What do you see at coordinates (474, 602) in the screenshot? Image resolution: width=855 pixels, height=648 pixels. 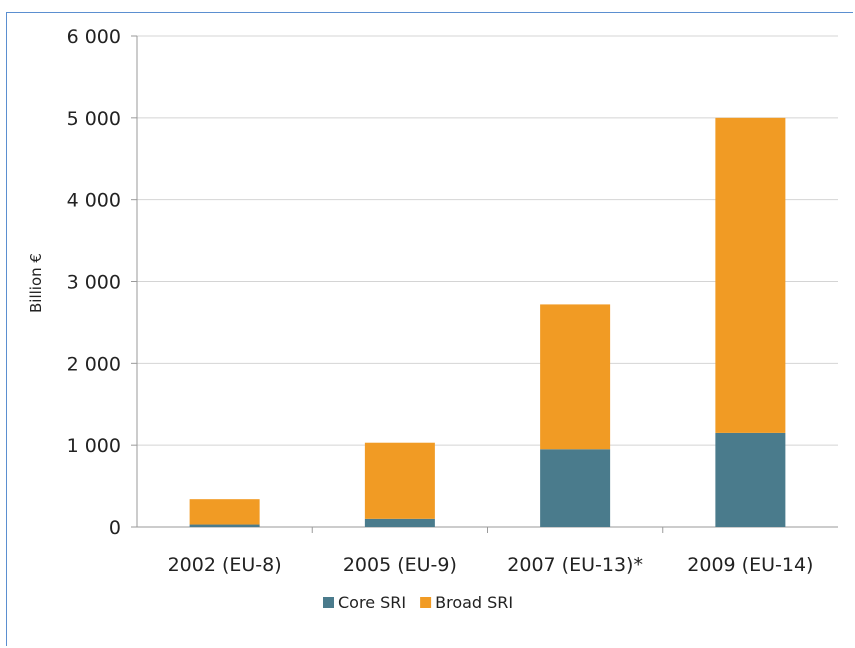 I see `legend-label-broad-sri: Broad SRI` at bounding box center [474, 602].